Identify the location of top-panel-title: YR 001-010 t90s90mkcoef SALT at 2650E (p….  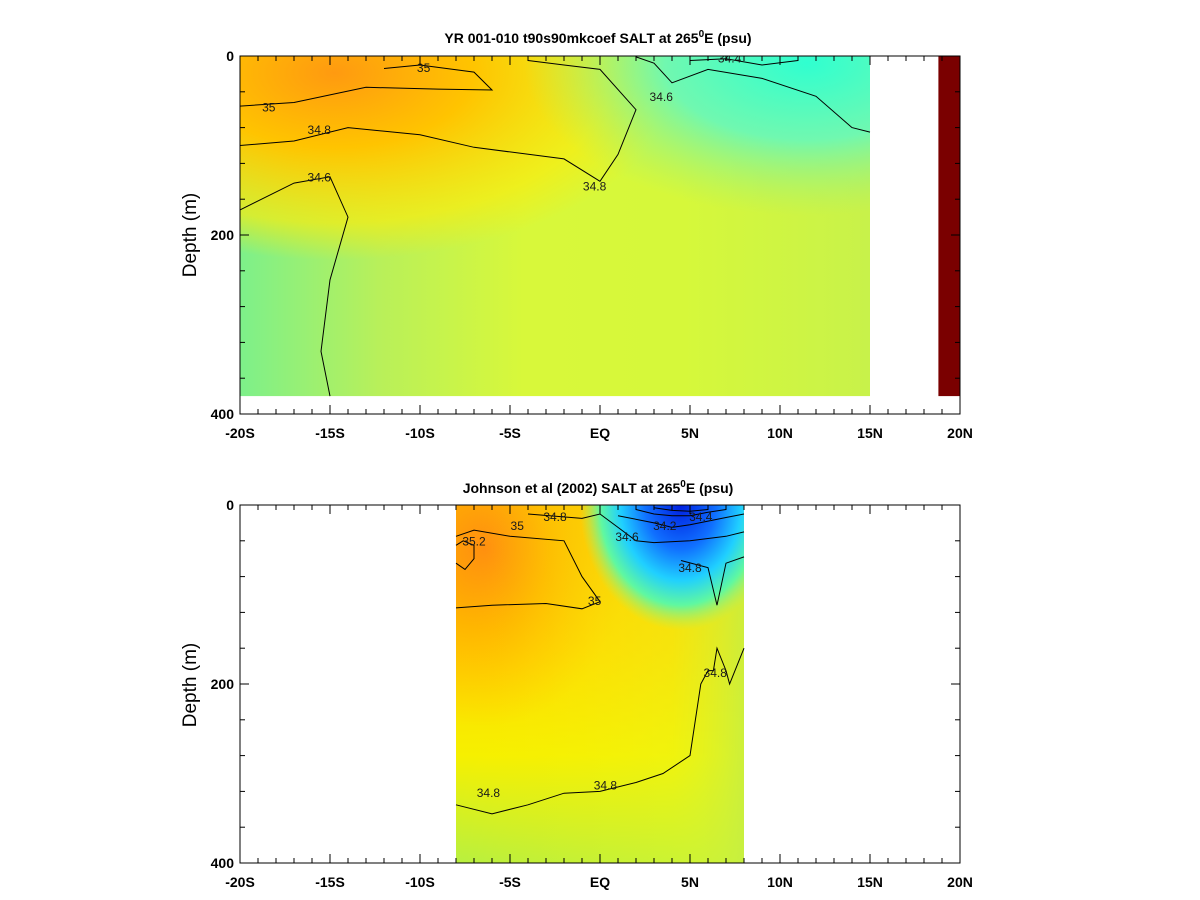
(597, 37).